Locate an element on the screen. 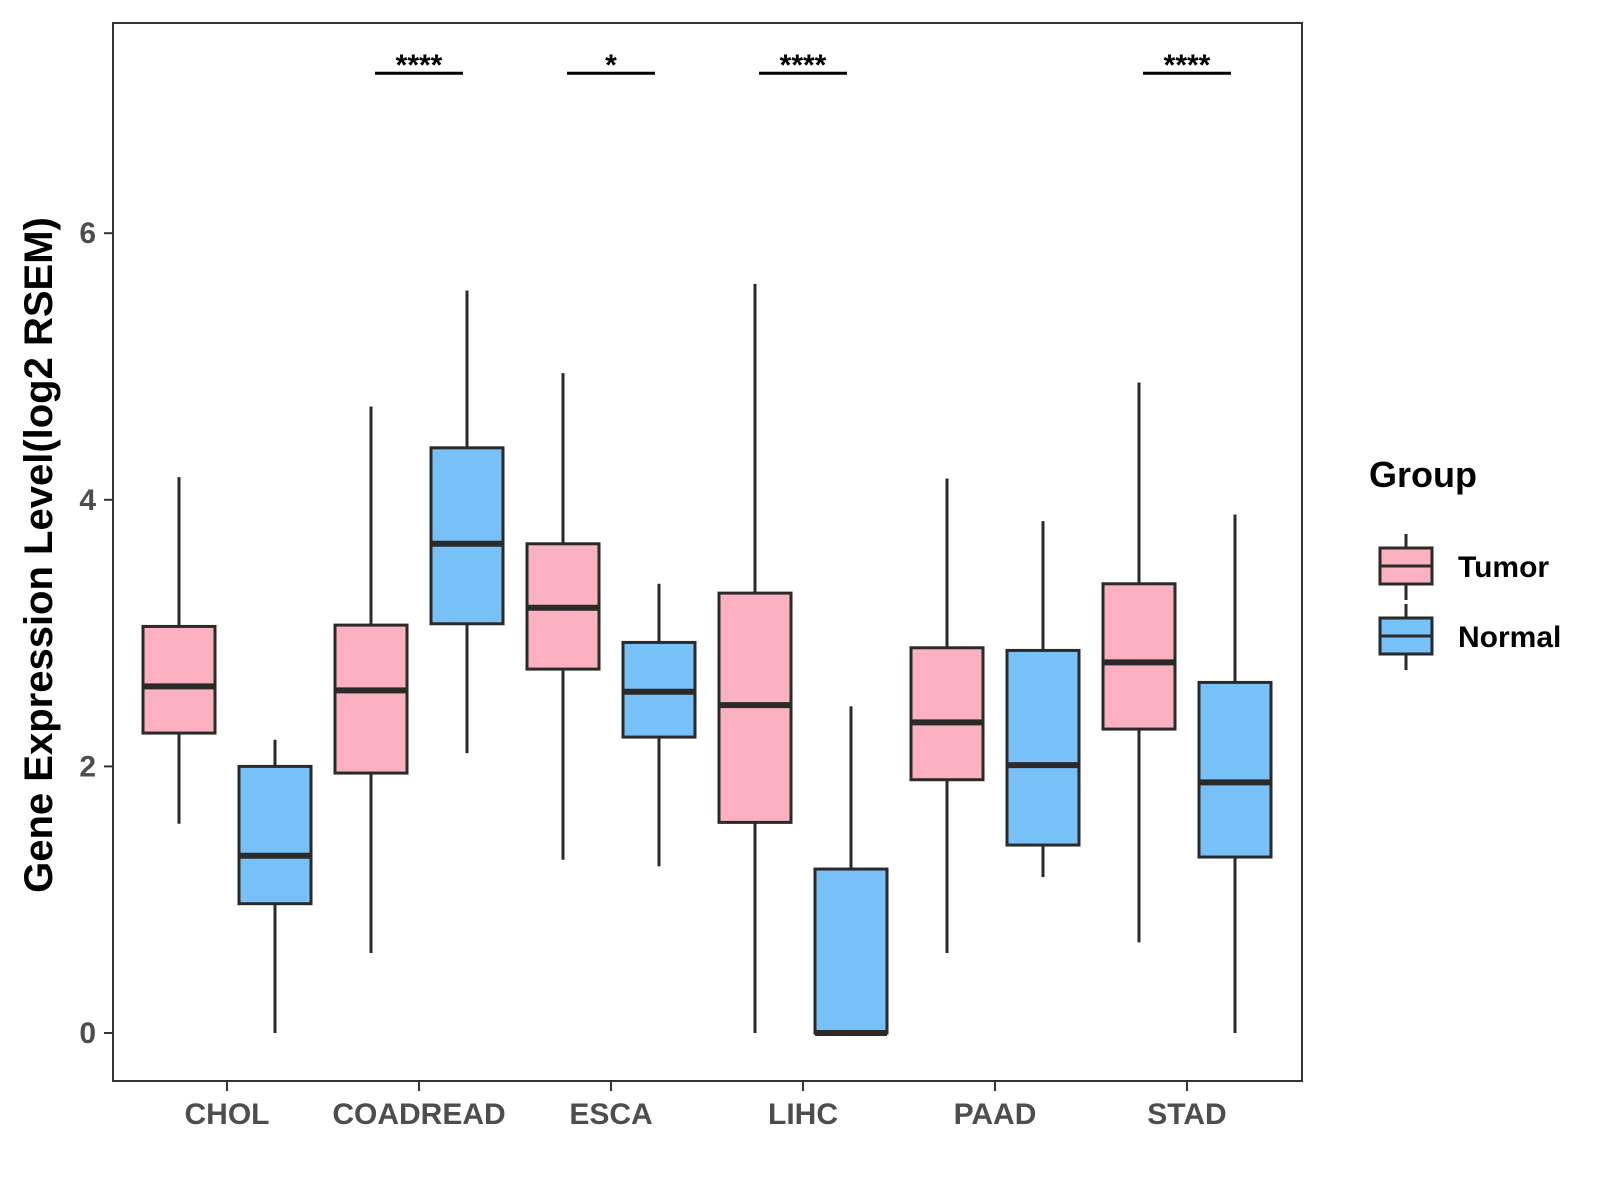 This screenshot has width=1600, height=1200. legend-key-tumor is located at coordinates (1406, 567).